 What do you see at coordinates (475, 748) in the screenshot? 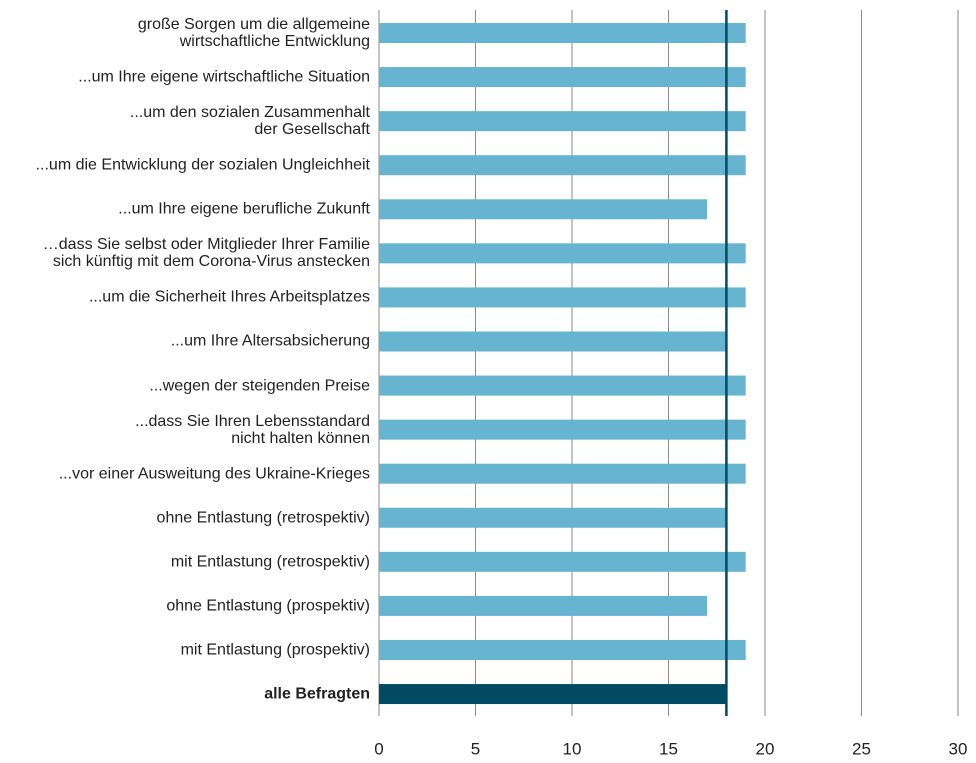
I see `x-tick-label: 5` at bounding box center [475, 748].